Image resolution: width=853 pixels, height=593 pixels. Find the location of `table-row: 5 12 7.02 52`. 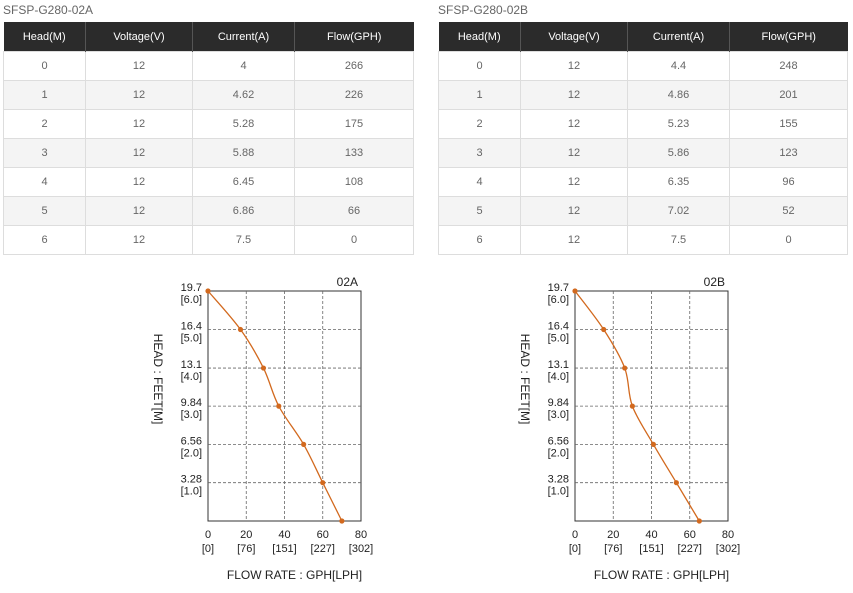

table-row: 5 12 7.02 52 is located at coordinates (643, 211).